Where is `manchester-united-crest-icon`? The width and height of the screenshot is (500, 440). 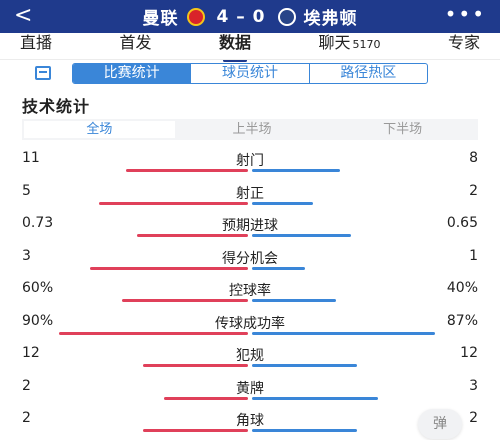
manchester-united-crest-icon is located at coordinates (195, 16).